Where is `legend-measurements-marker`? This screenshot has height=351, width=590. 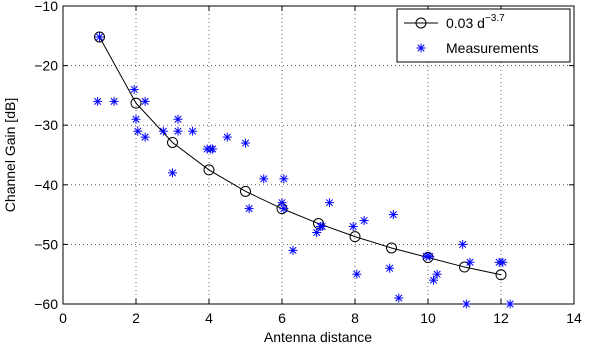 legend-measurements-marker is located at coordinates (421, 48).